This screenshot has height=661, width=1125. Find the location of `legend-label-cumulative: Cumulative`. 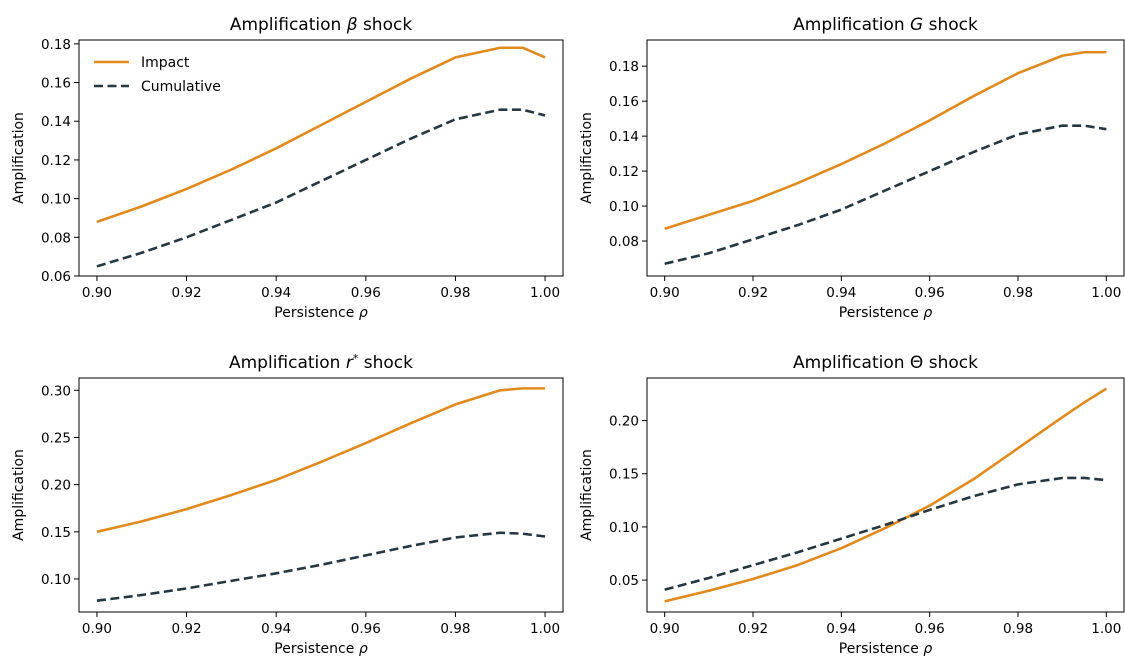

legend-label-cumulative: Cumulative is located at coordinates (181, 87).